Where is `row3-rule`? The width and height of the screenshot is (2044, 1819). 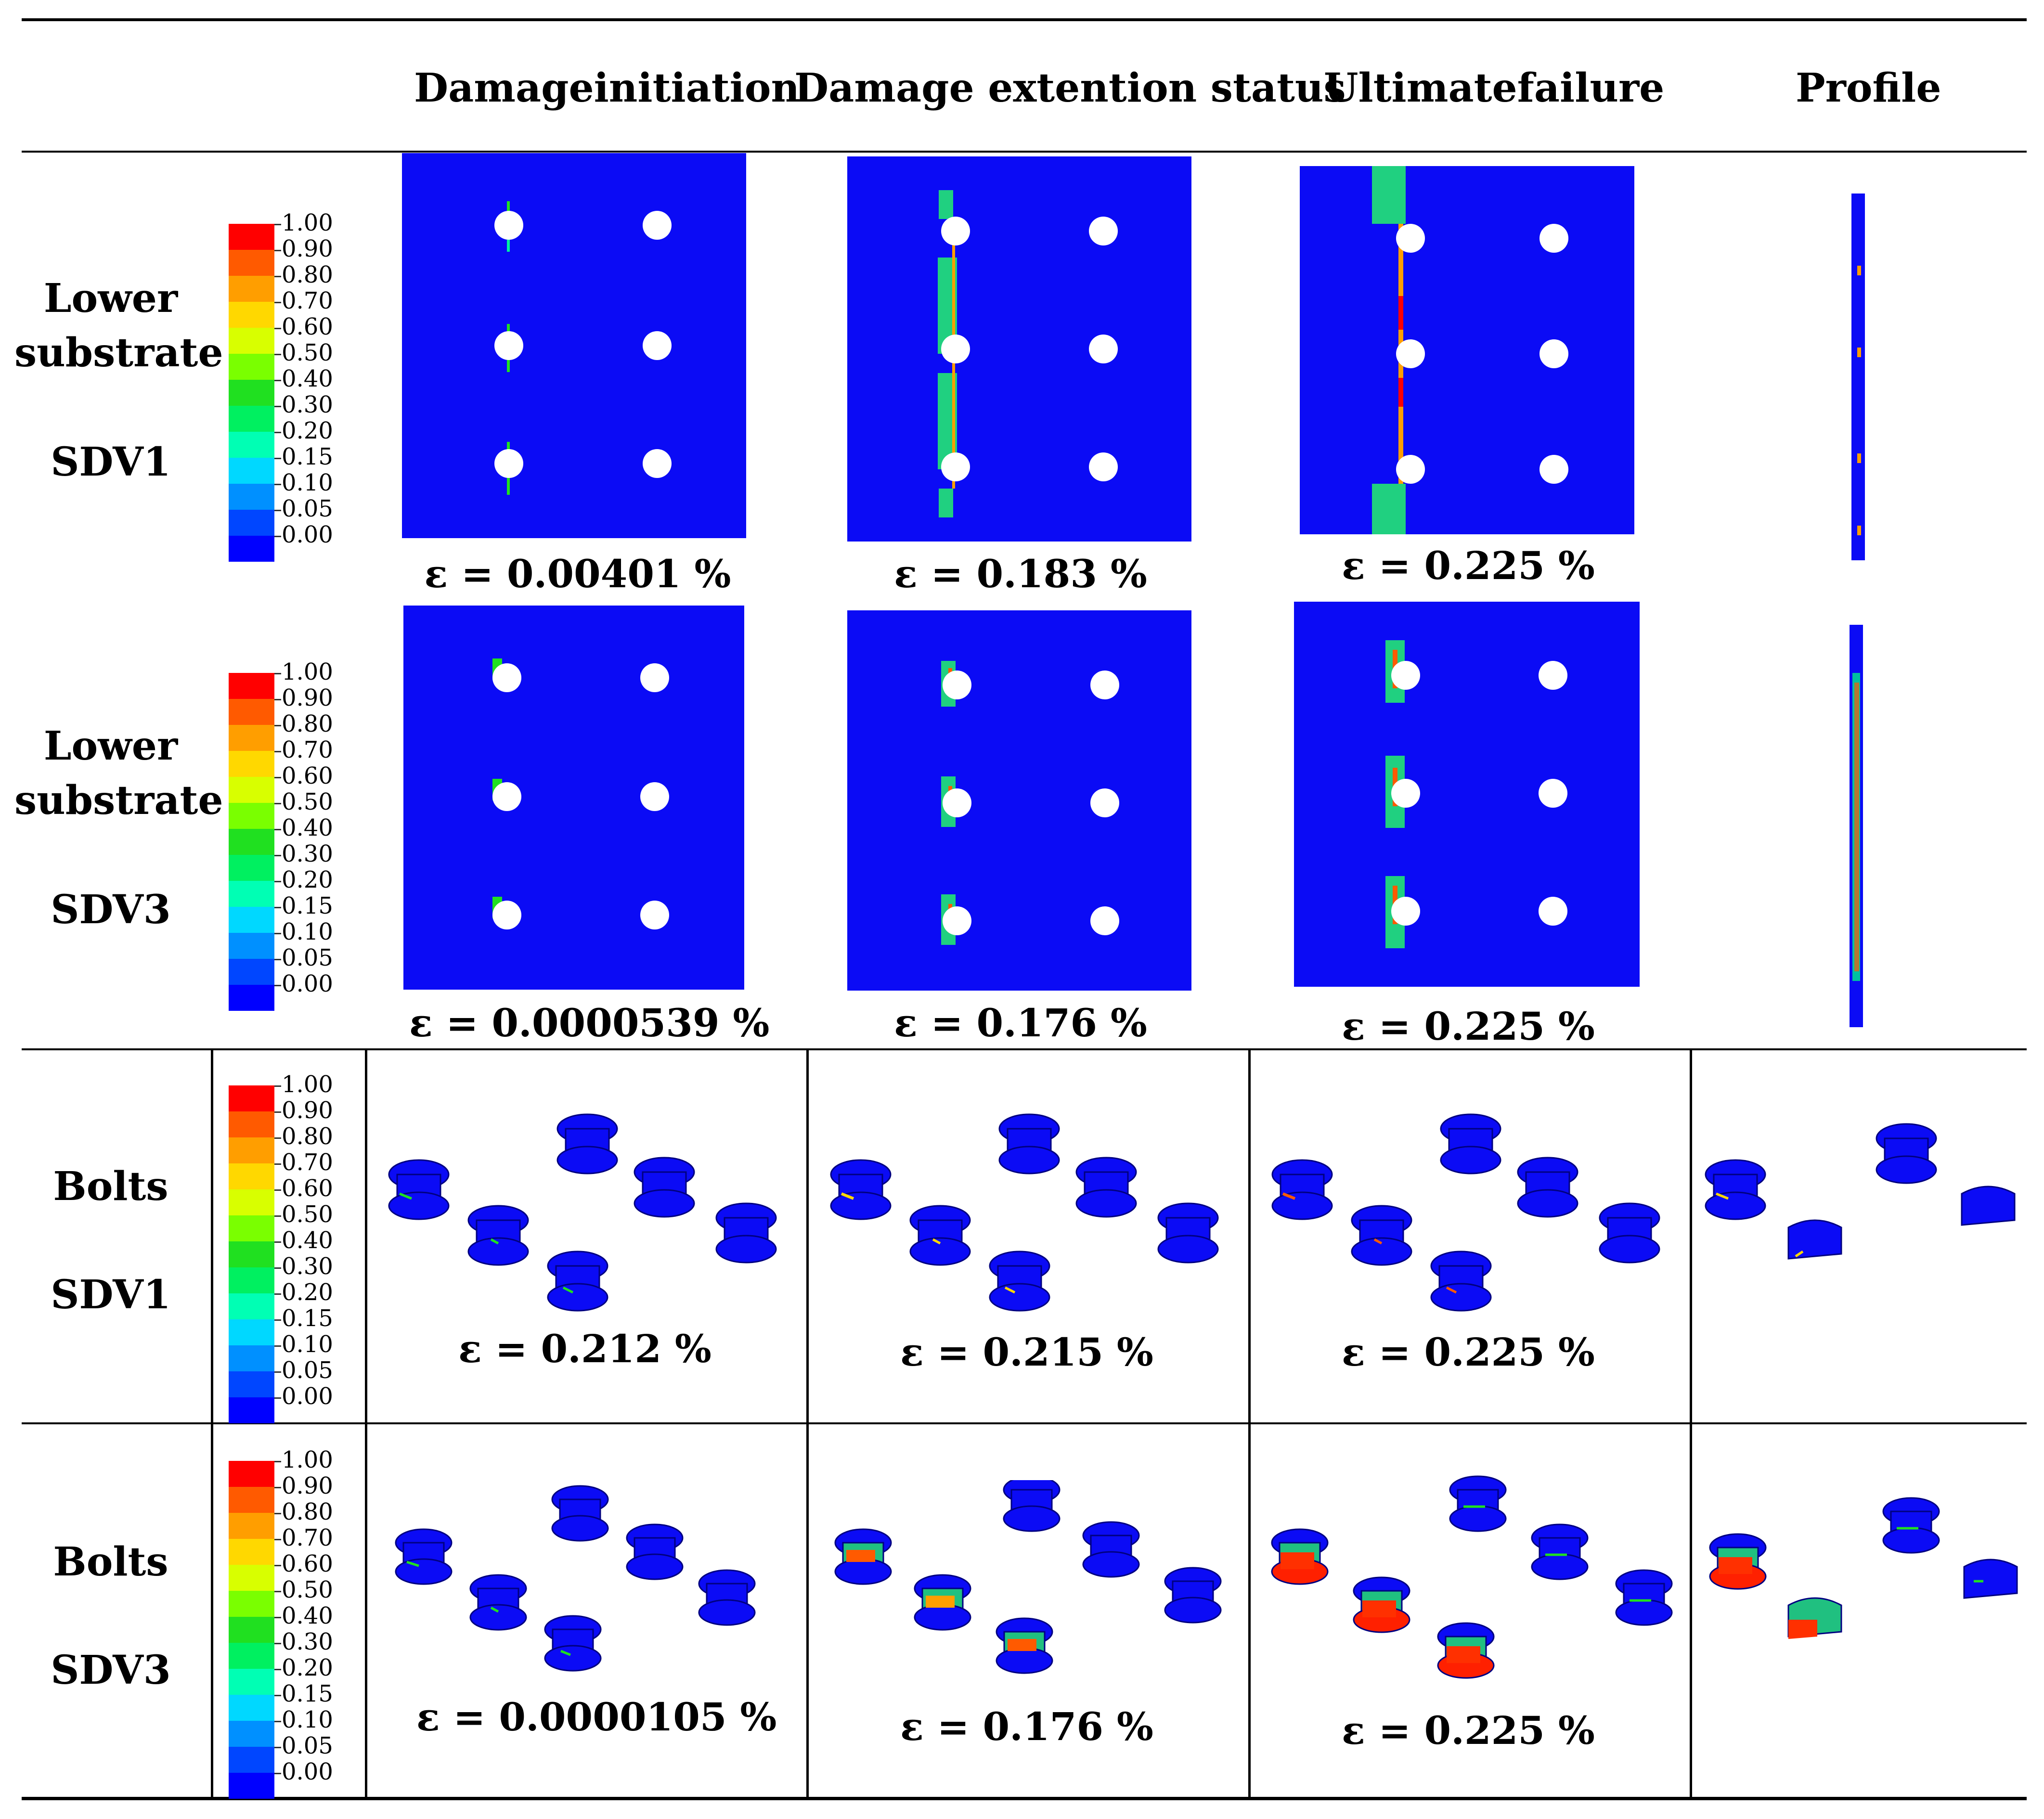
row3-rule is located at coordinates (1024, 1423).